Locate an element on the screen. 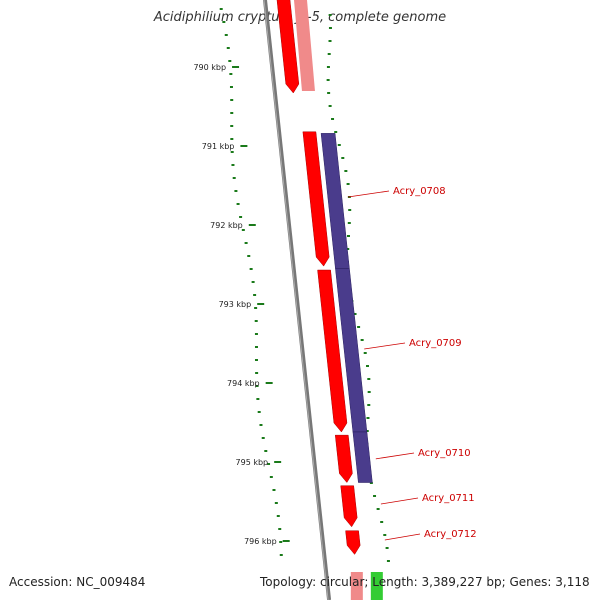 This screenshot has height=600, width=600. scale-tick-label: 792 kbp is located at coordinates (226, 225).